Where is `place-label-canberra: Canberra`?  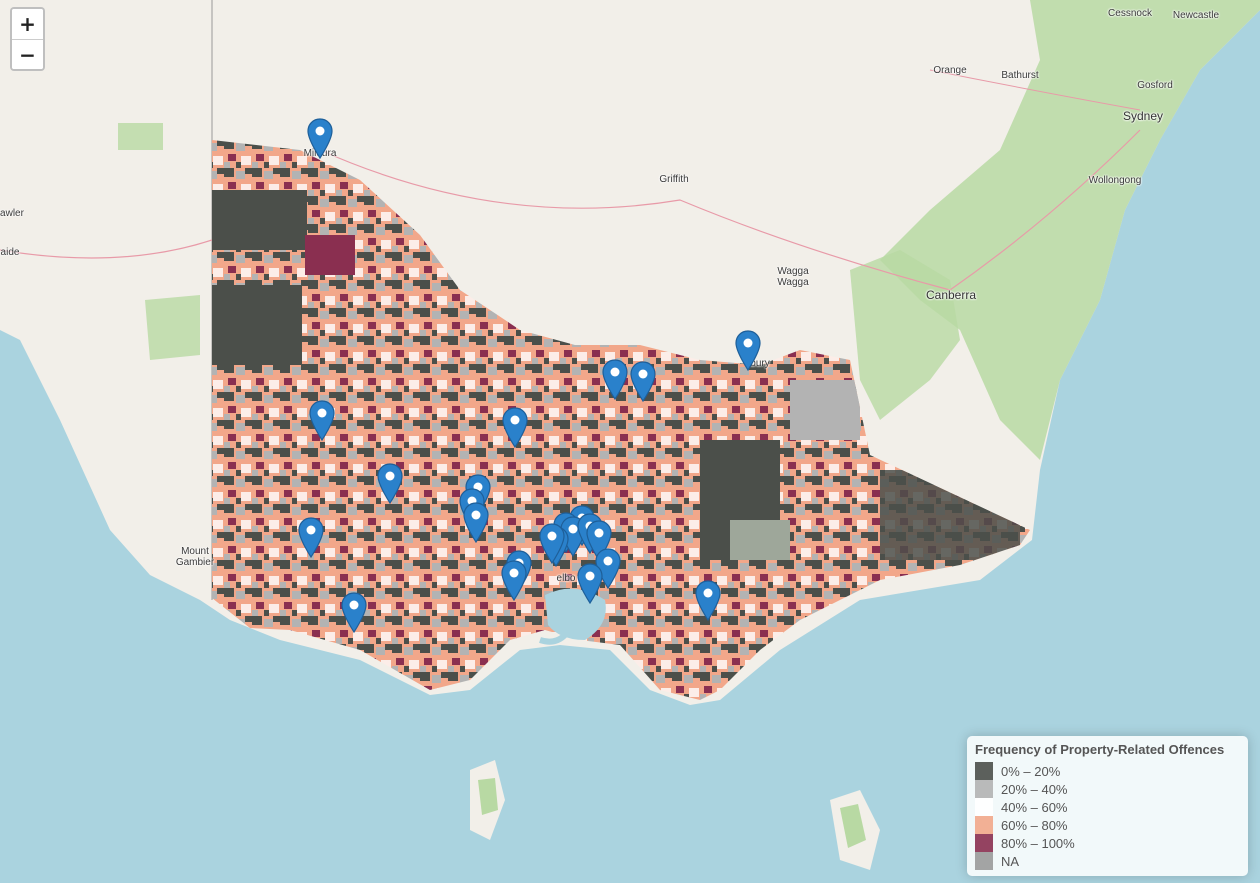 place-label-canberra: Canberra is located at coordinates (951, 295).